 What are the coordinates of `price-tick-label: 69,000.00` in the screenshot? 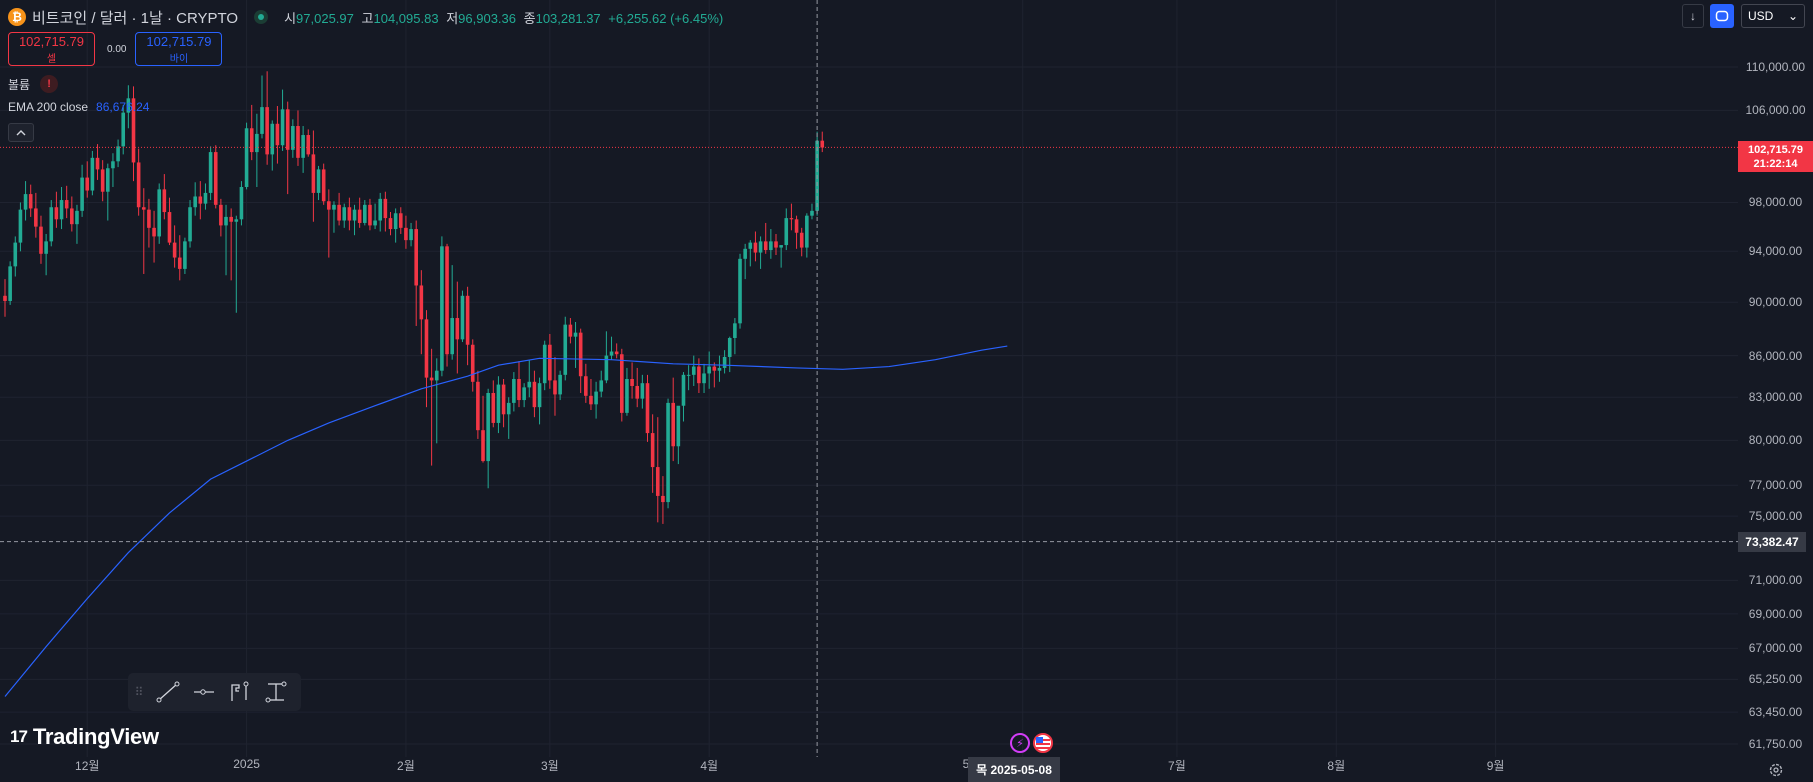 It's located at (1775, 613).